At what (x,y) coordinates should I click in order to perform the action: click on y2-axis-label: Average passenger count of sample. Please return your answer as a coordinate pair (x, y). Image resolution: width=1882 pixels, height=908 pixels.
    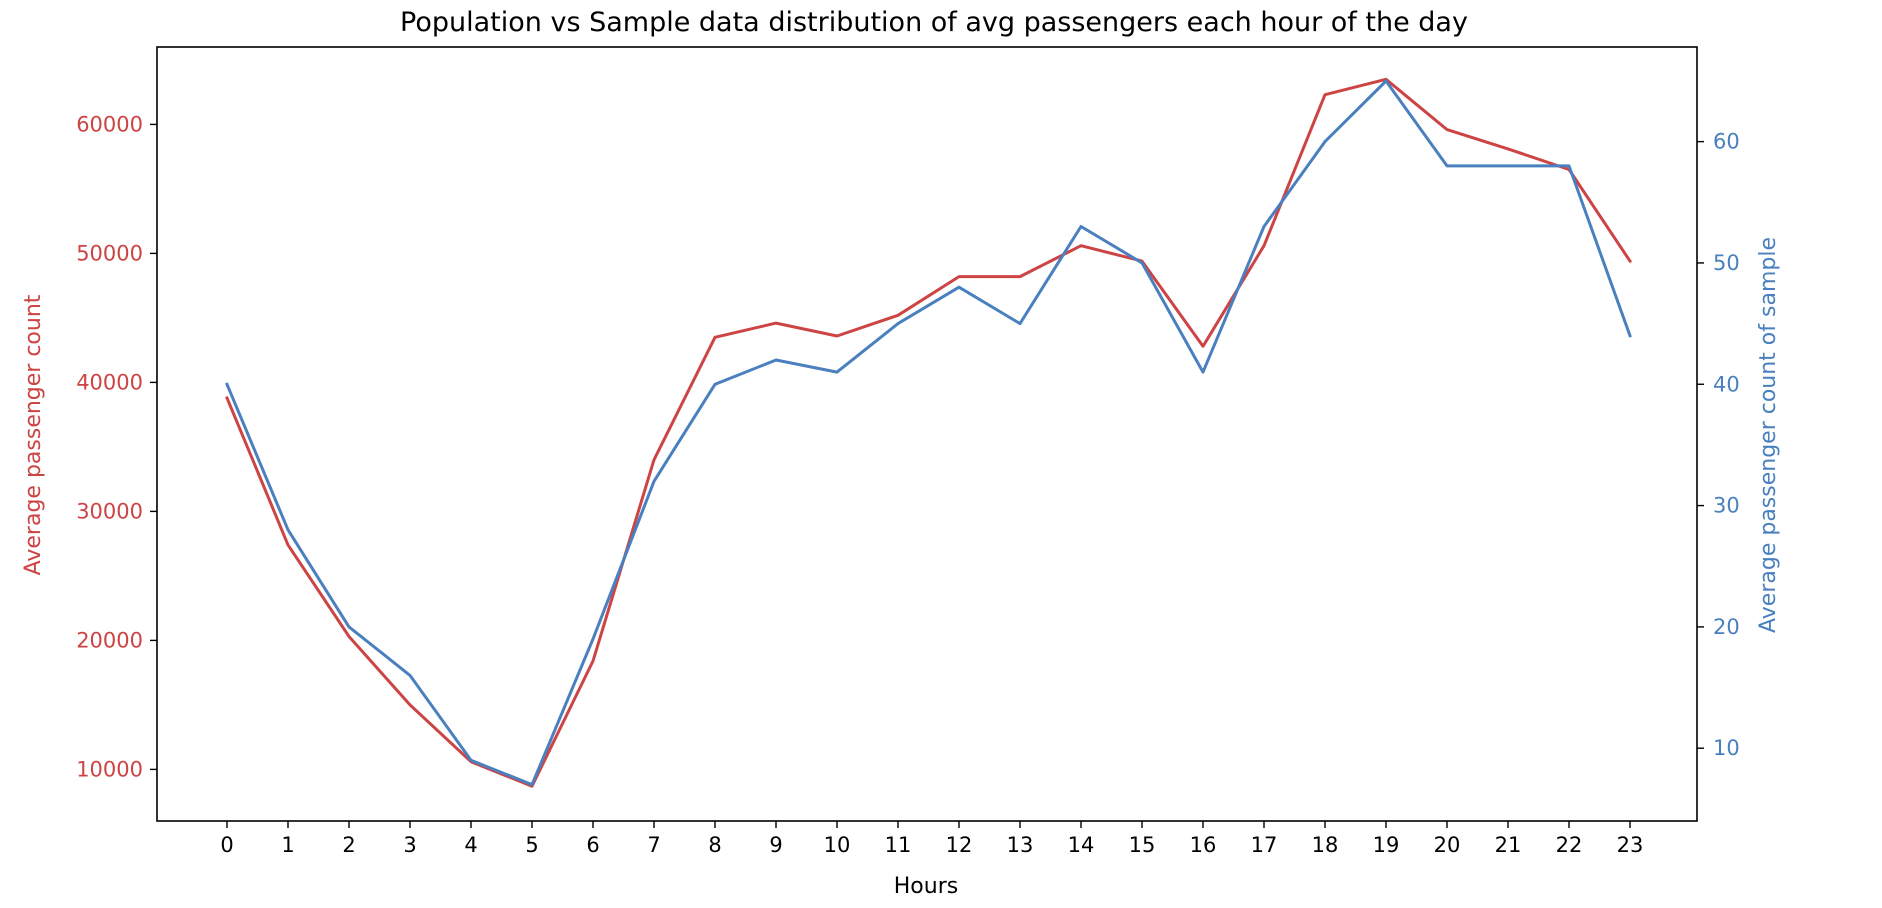
    Looking at the image, I should click on (1768, 435).